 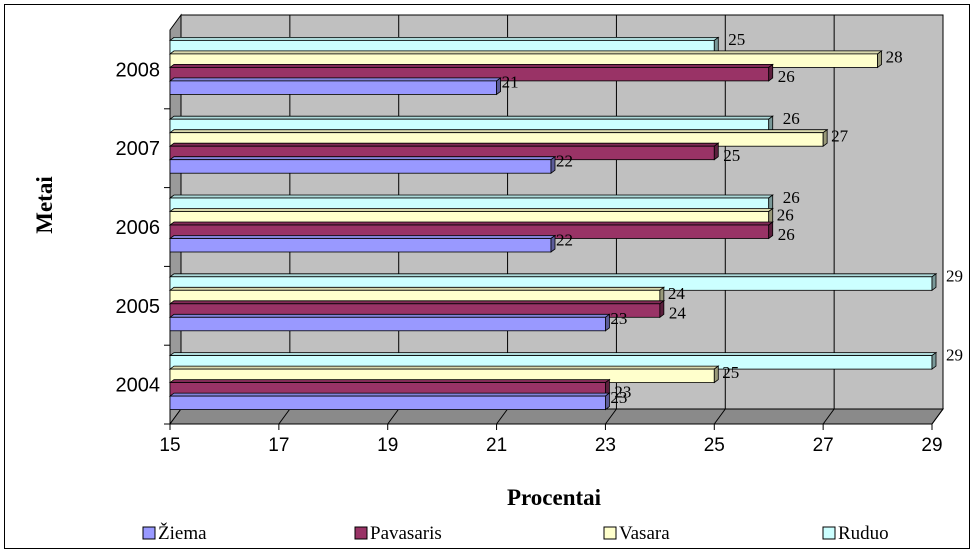 I want to click on floor, so click(x=556, y=416).